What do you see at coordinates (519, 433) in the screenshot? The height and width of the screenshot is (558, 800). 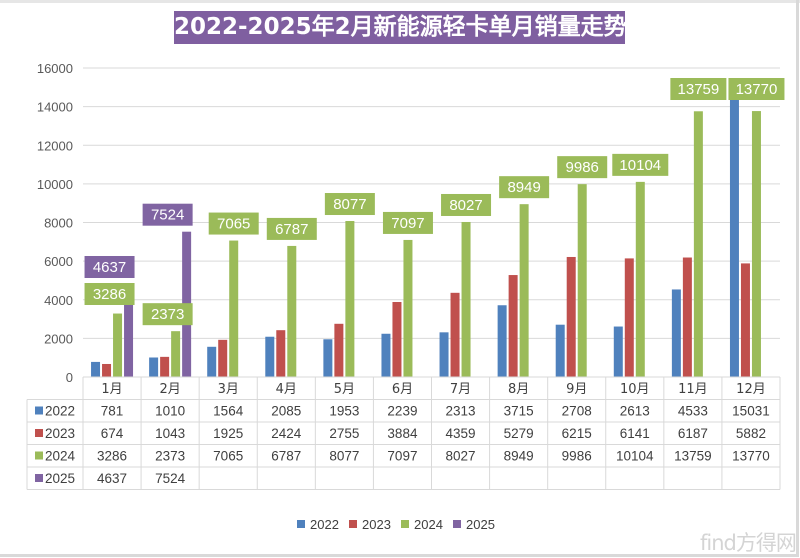 I see `table-cell: 5279` at bounding box center [519, 433].